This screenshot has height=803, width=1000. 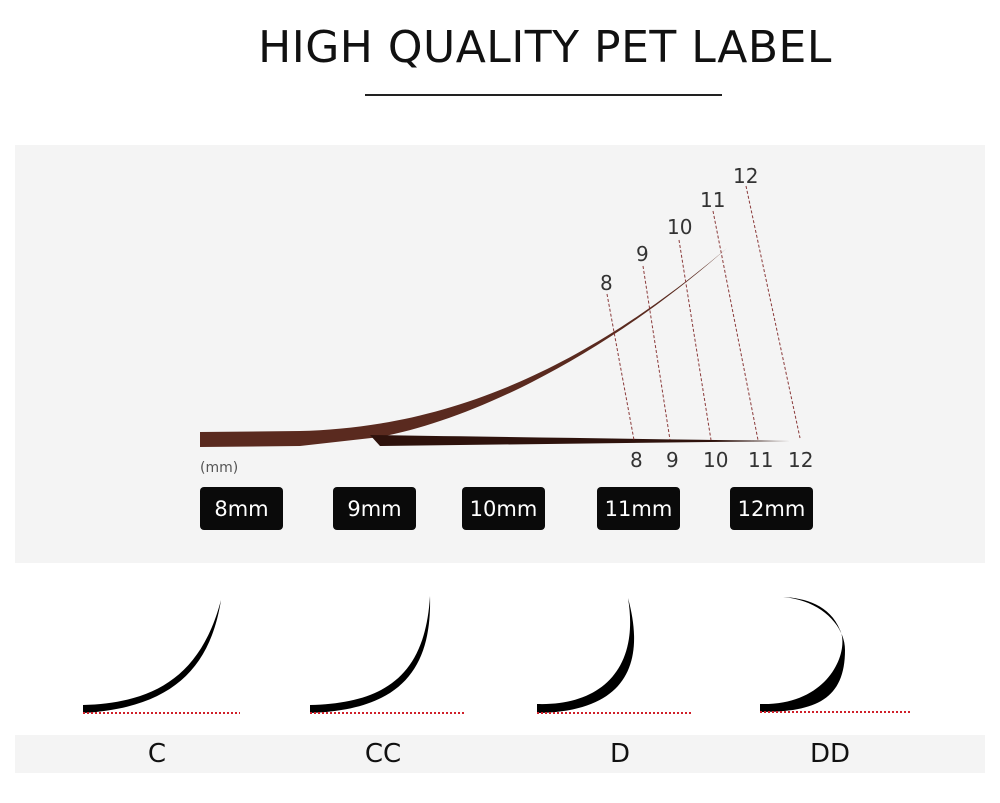 I want to click on curl-dd-shape, so click(x=802, y=654).